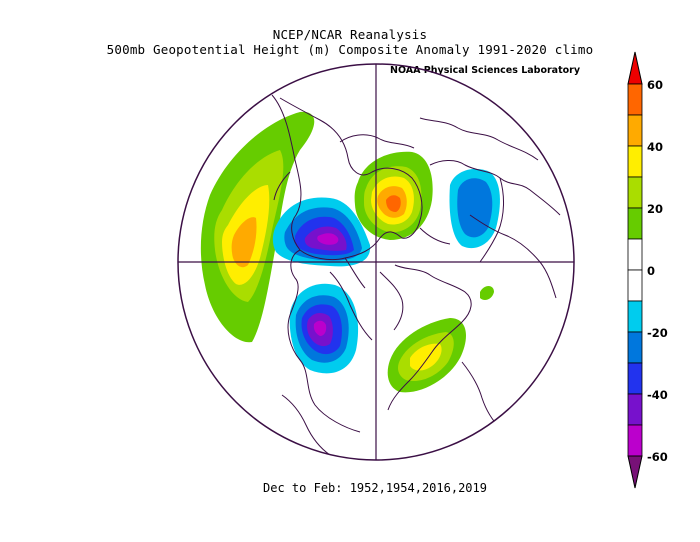 The height and width of the screenshot is (542, 700). Describe the element at coordinates (393, 195) in the screenshot. I see `anomaly-positive-greenland` at that location.